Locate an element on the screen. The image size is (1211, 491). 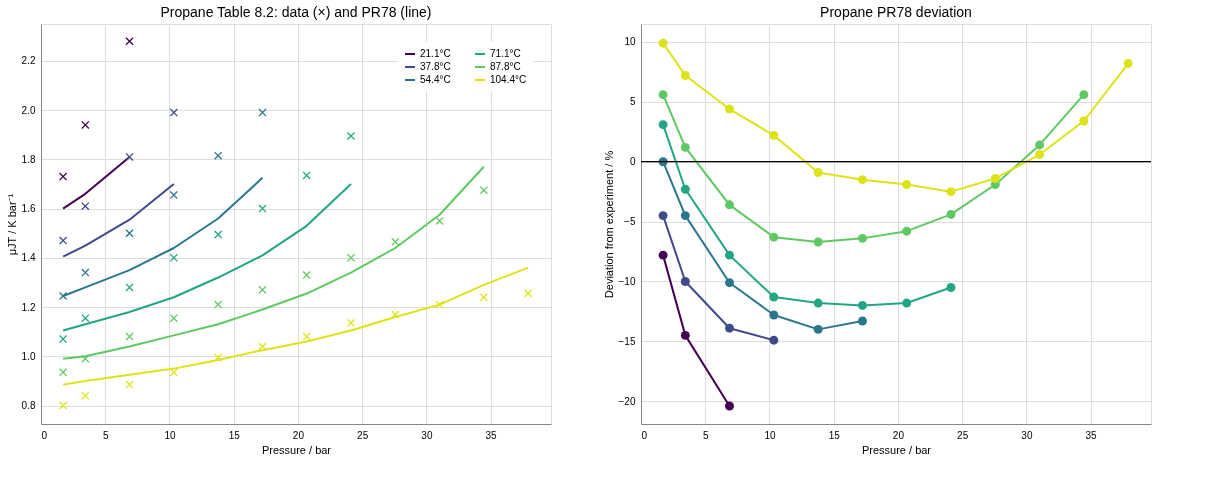
x-axis-title: Pressure / bar is located at coordinates (896, 449).